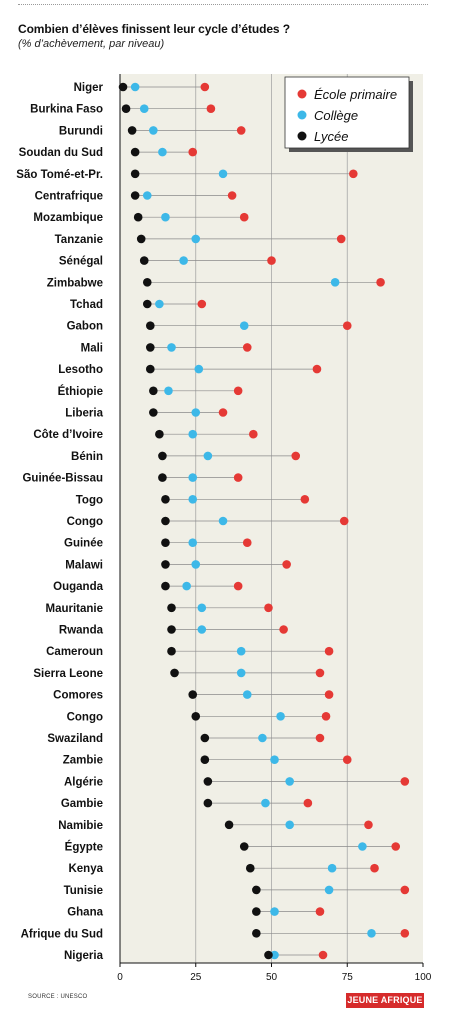  What do you see at coordinates (423, 977) in the screenshot?
I see `x-tick-label: 100` at bounding box center [423, 977].